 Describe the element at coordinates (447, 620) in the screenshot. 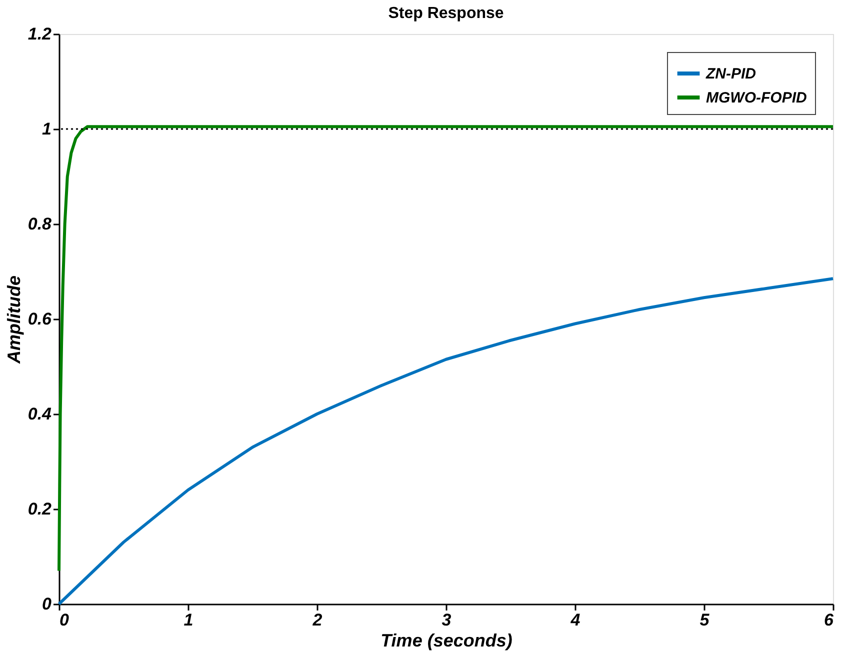

I see `x-tick-label: 3` at that location.